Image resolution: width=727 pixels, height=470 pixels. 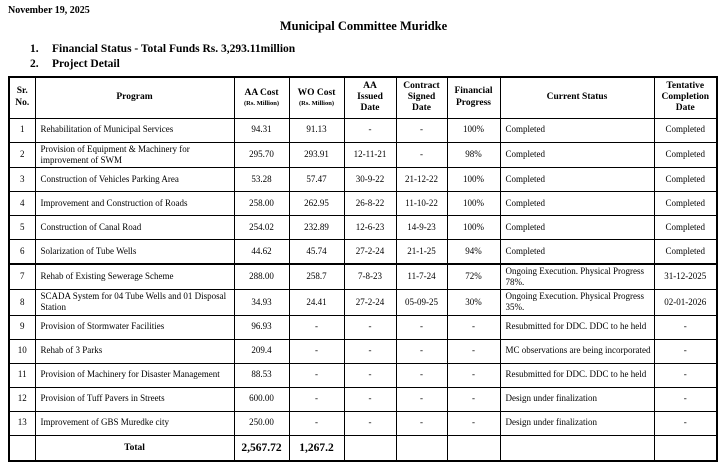 What do you see at coordinates (261, 399) in the screenshot?
I see `cell-aa-cost: 600.00` at bounding box center [261, 399].